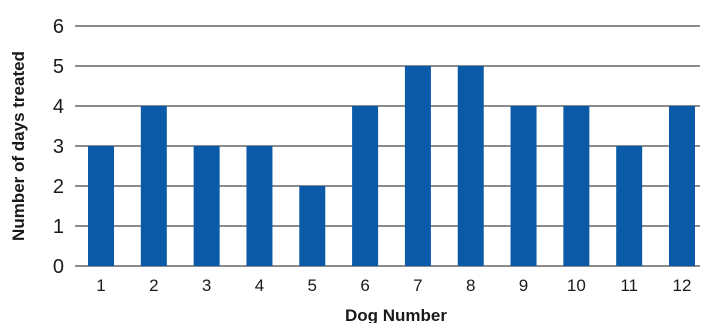 The width and height of the screenshot is (702, 323). What do you see at coordinates (364, 285) in the screenshot?
I see `x-tick-label: 6` at bounding box center [364, 285].